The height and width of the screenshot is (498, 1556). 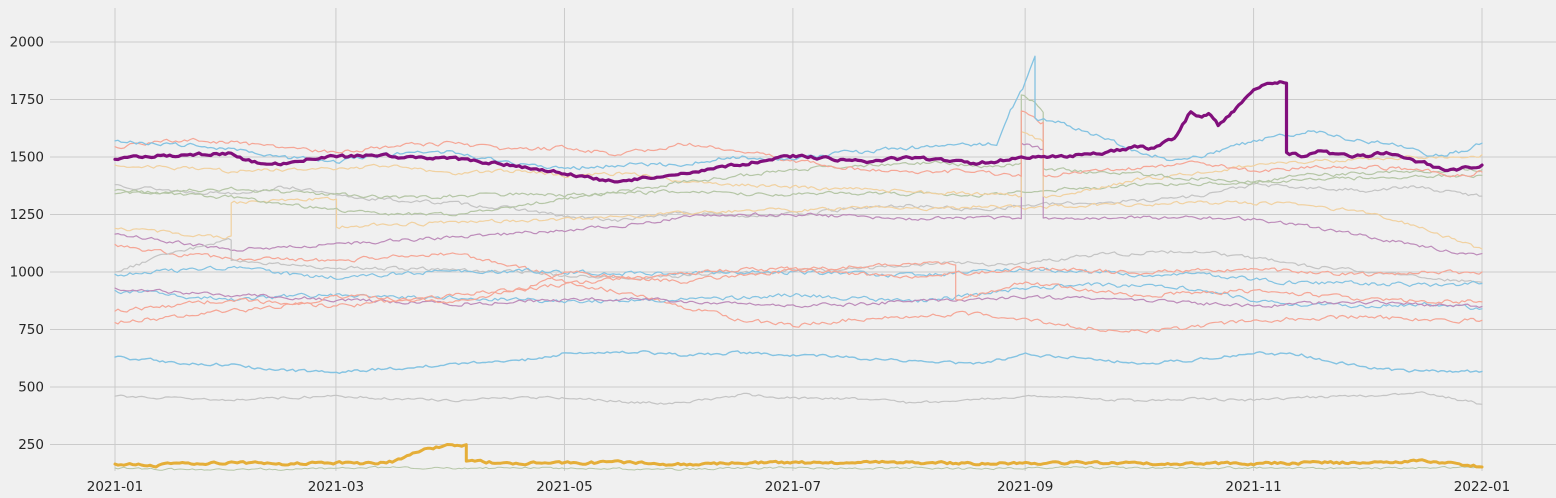 I want to click on x-tick-label: 2022-01, so click(x=1482, y=487).